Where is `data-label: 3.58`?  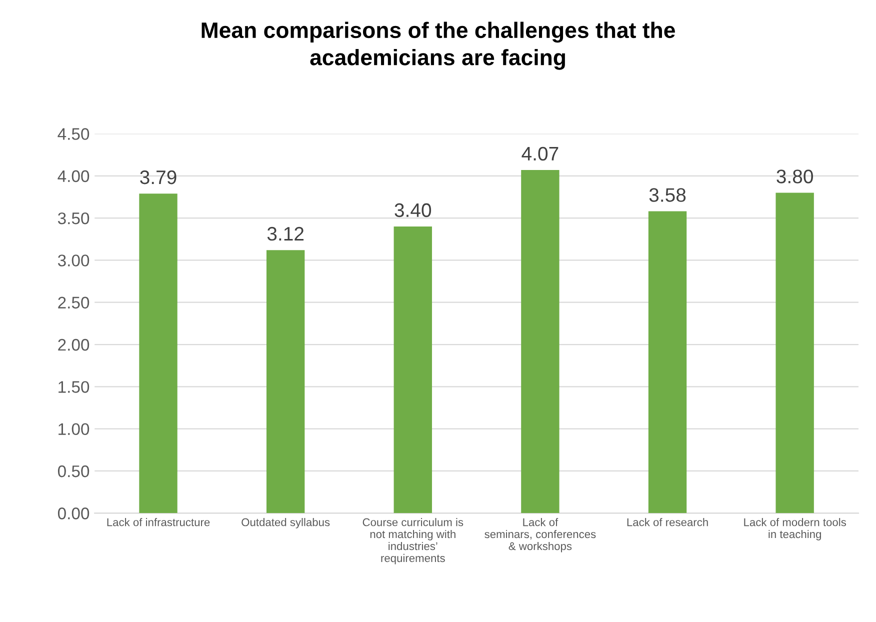
data-label: 3.58 is located at coordinates (667, 195).